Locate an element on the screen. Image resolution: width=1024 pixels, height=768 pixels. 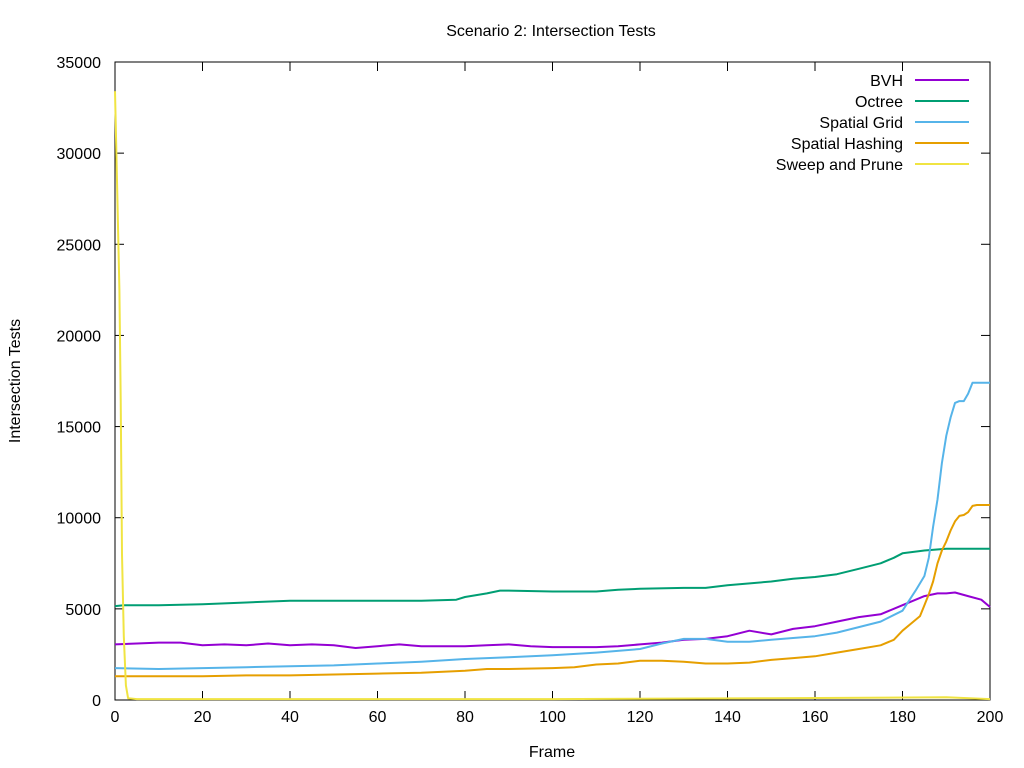
x-tick-label: 200 is located at coordinates (990, 717).